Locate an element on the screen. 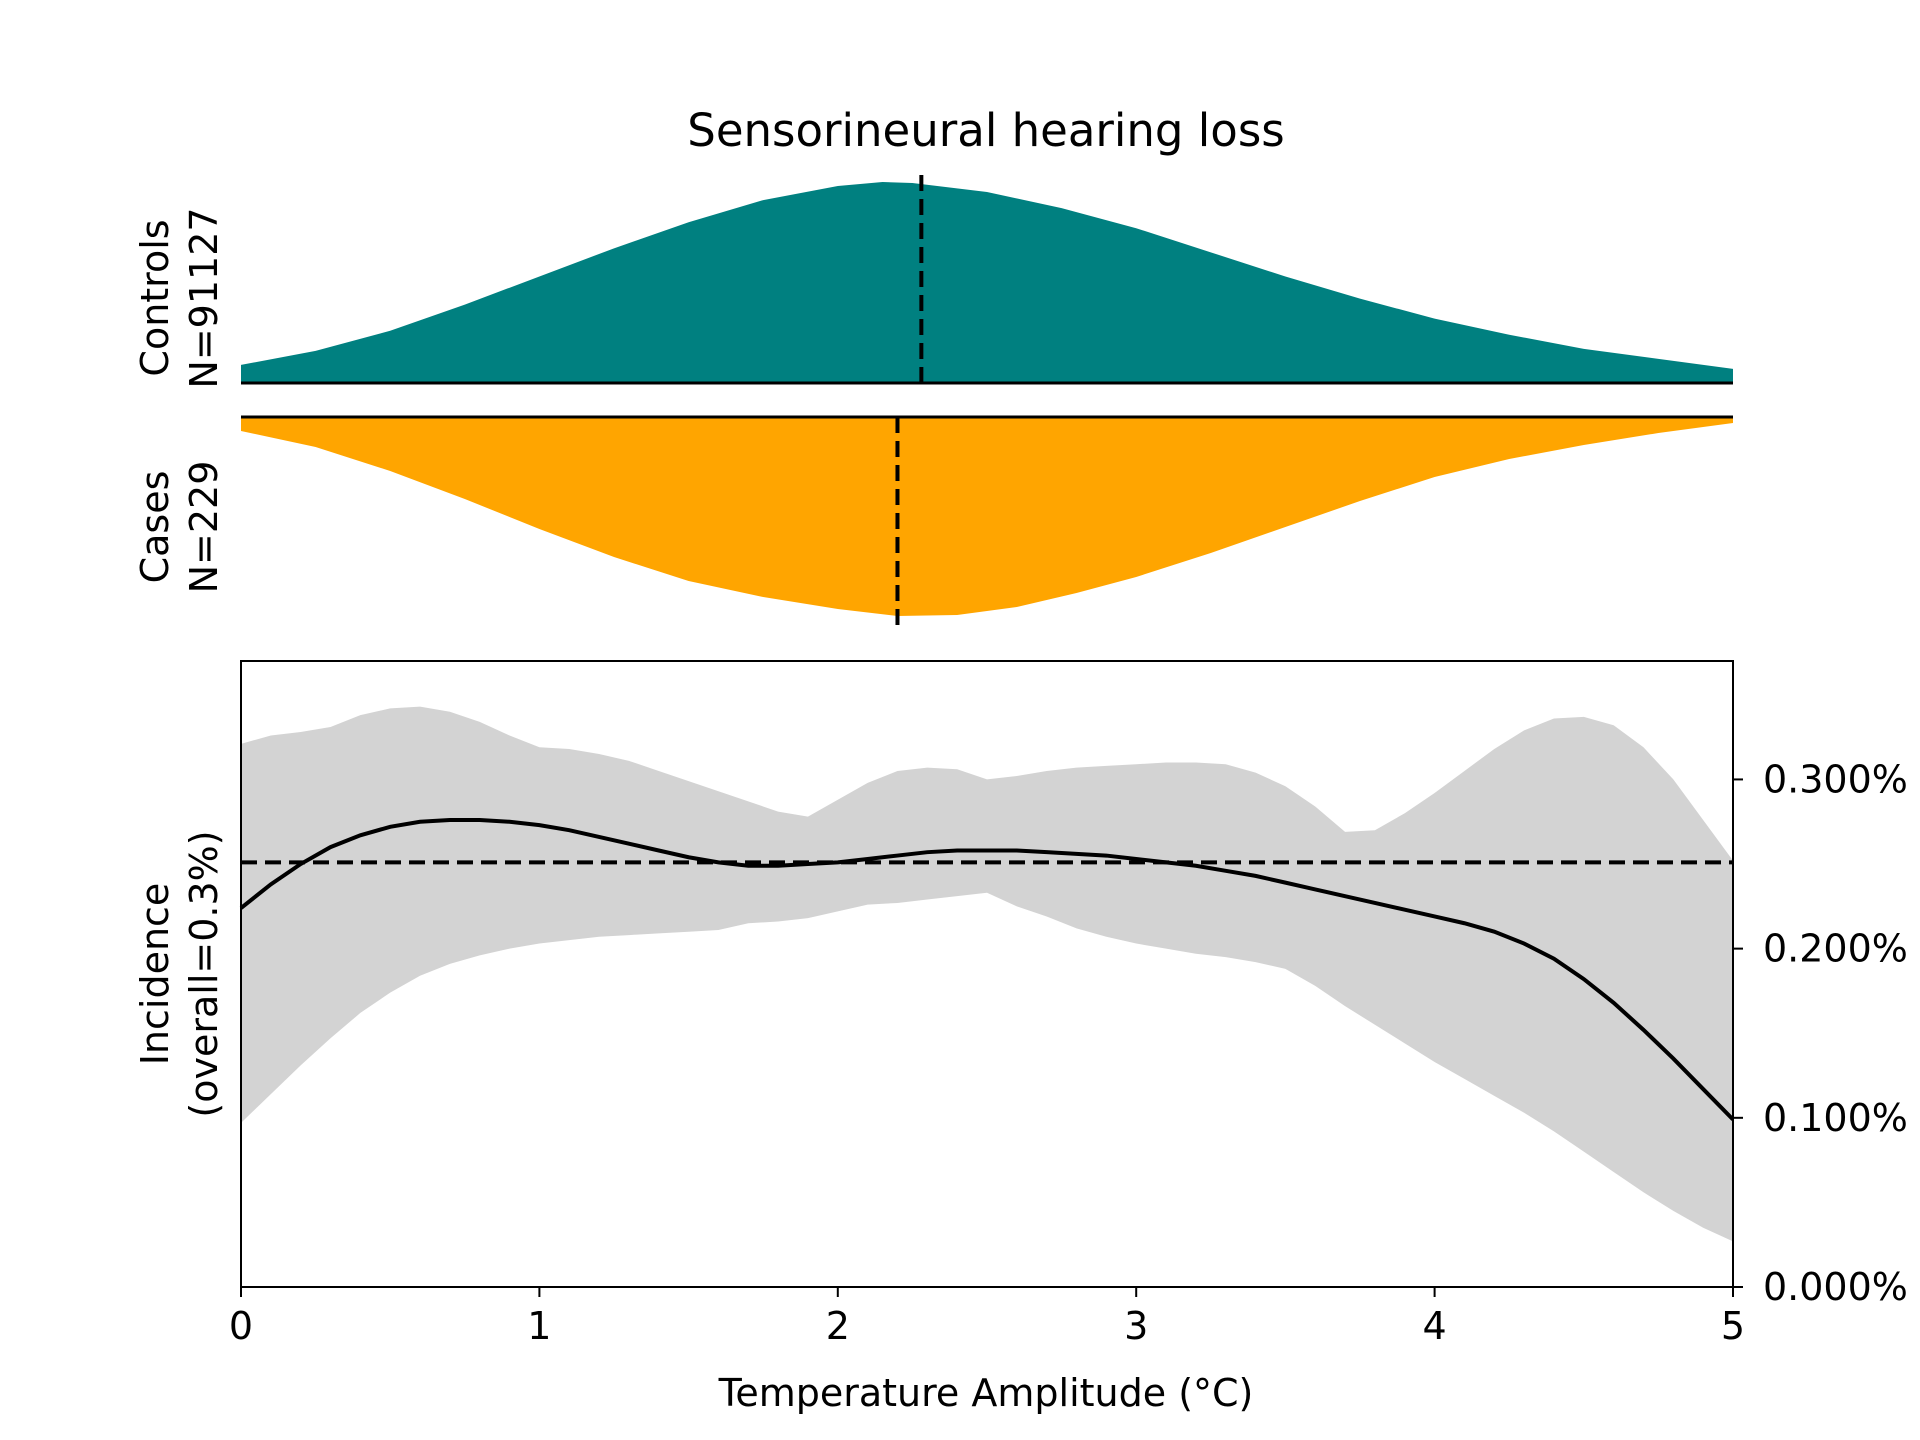 The height and width of the screenshot is (1440, 1920). cases-density-area is located at coordinates (987, 516).